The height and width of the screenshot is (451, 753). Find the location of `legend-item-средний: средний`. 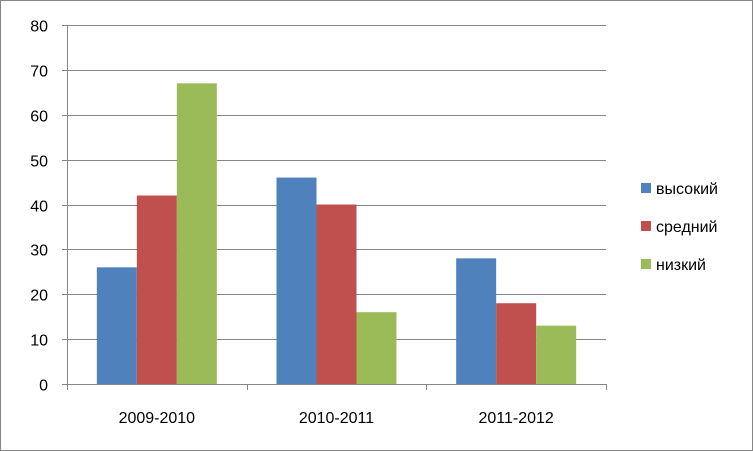

legend-item-средний: средний is located at coordinates (679, 227).